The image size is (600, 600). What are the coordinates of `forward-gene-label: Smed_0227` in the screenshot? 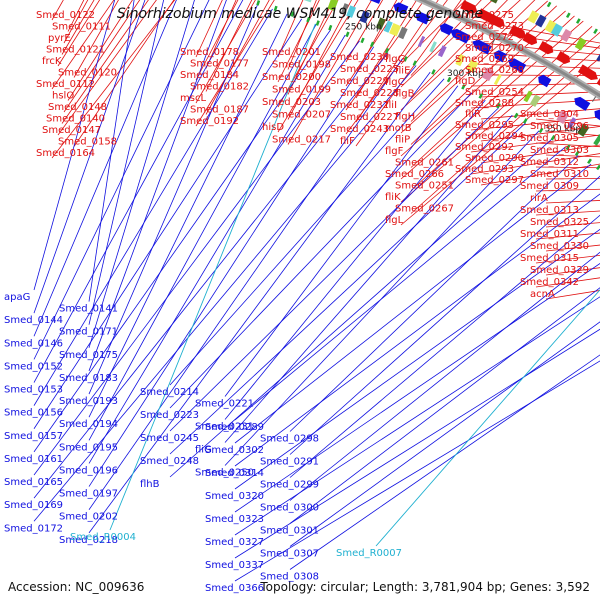 It's located at (369, 117).